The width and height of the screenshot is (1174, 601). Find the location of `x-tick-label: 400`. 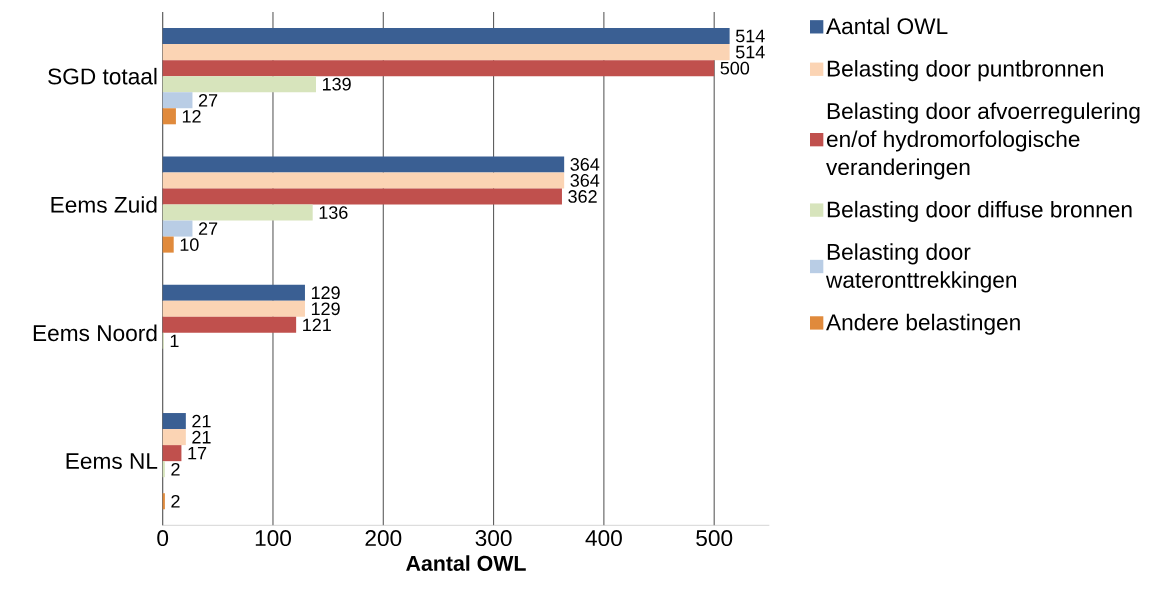

x-tick-label: 400 is located at coordinates (603, 537).